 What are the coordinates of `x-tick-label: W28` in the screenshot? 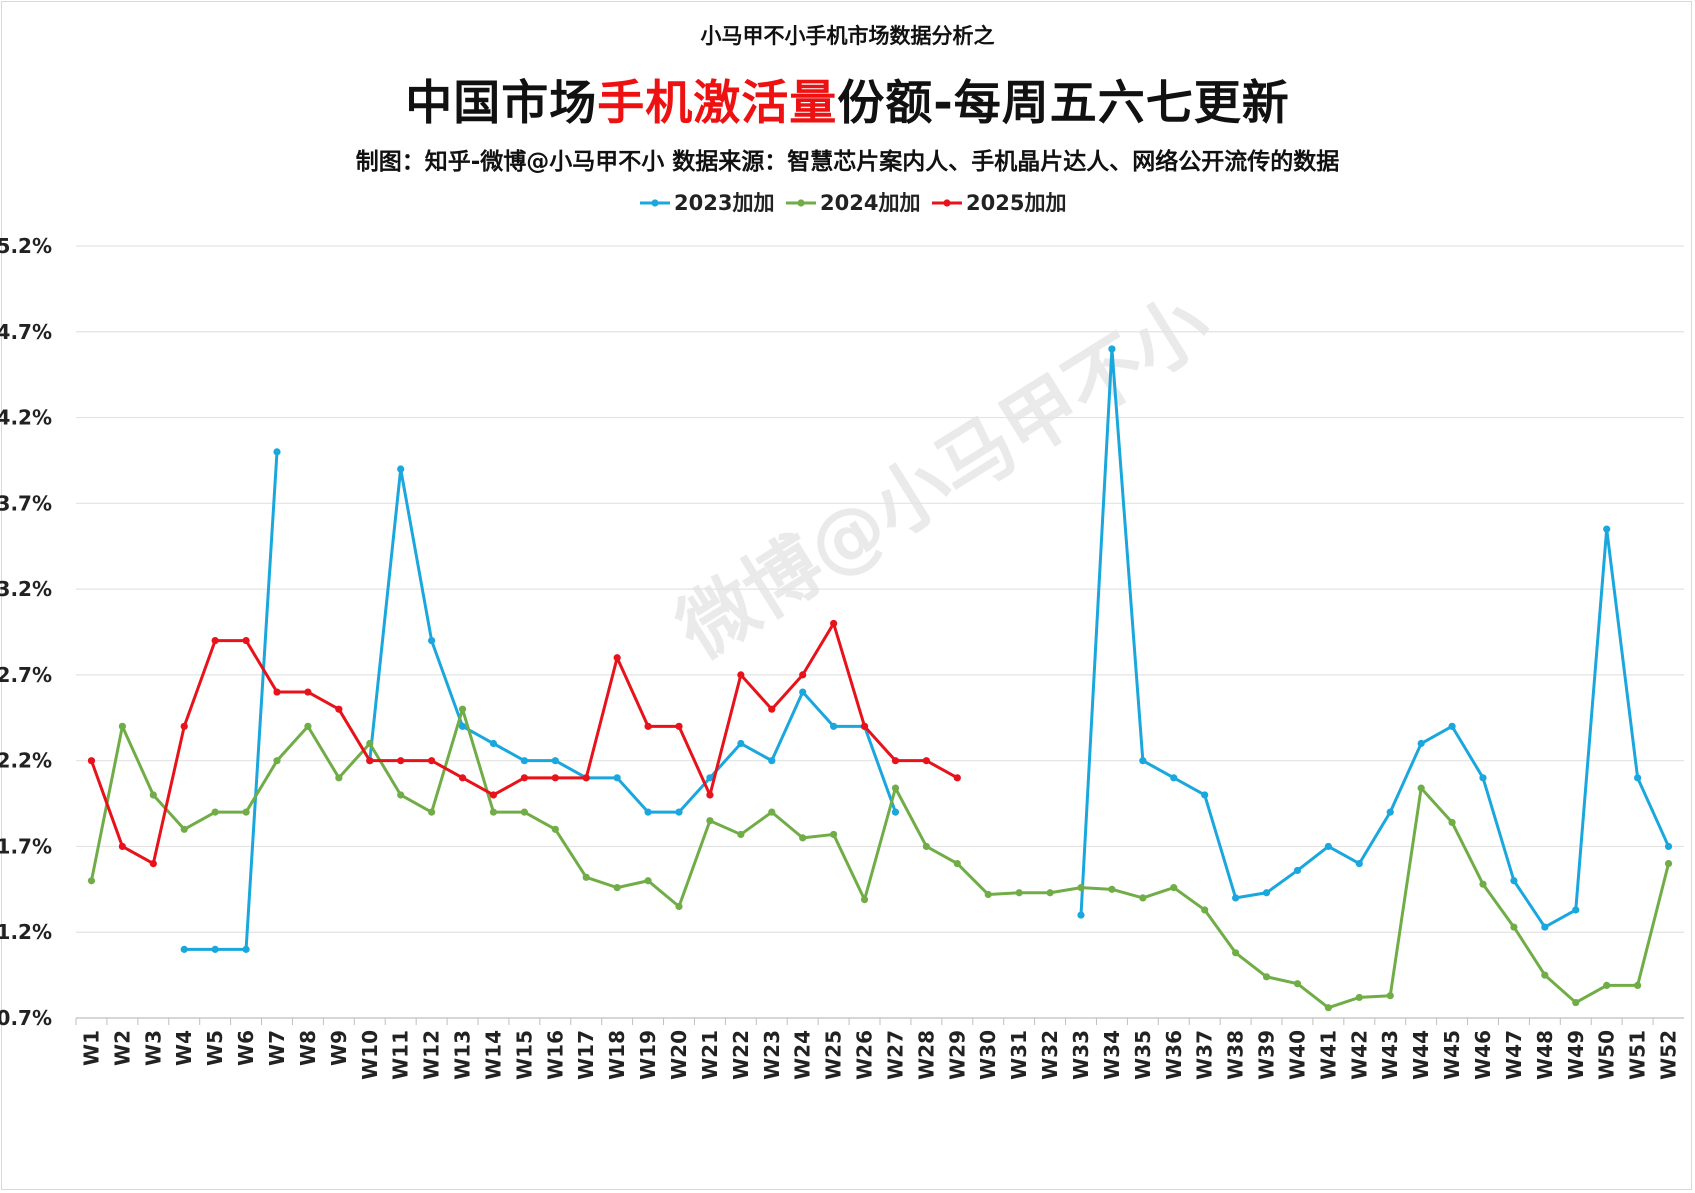 It's located at (926, 1055).